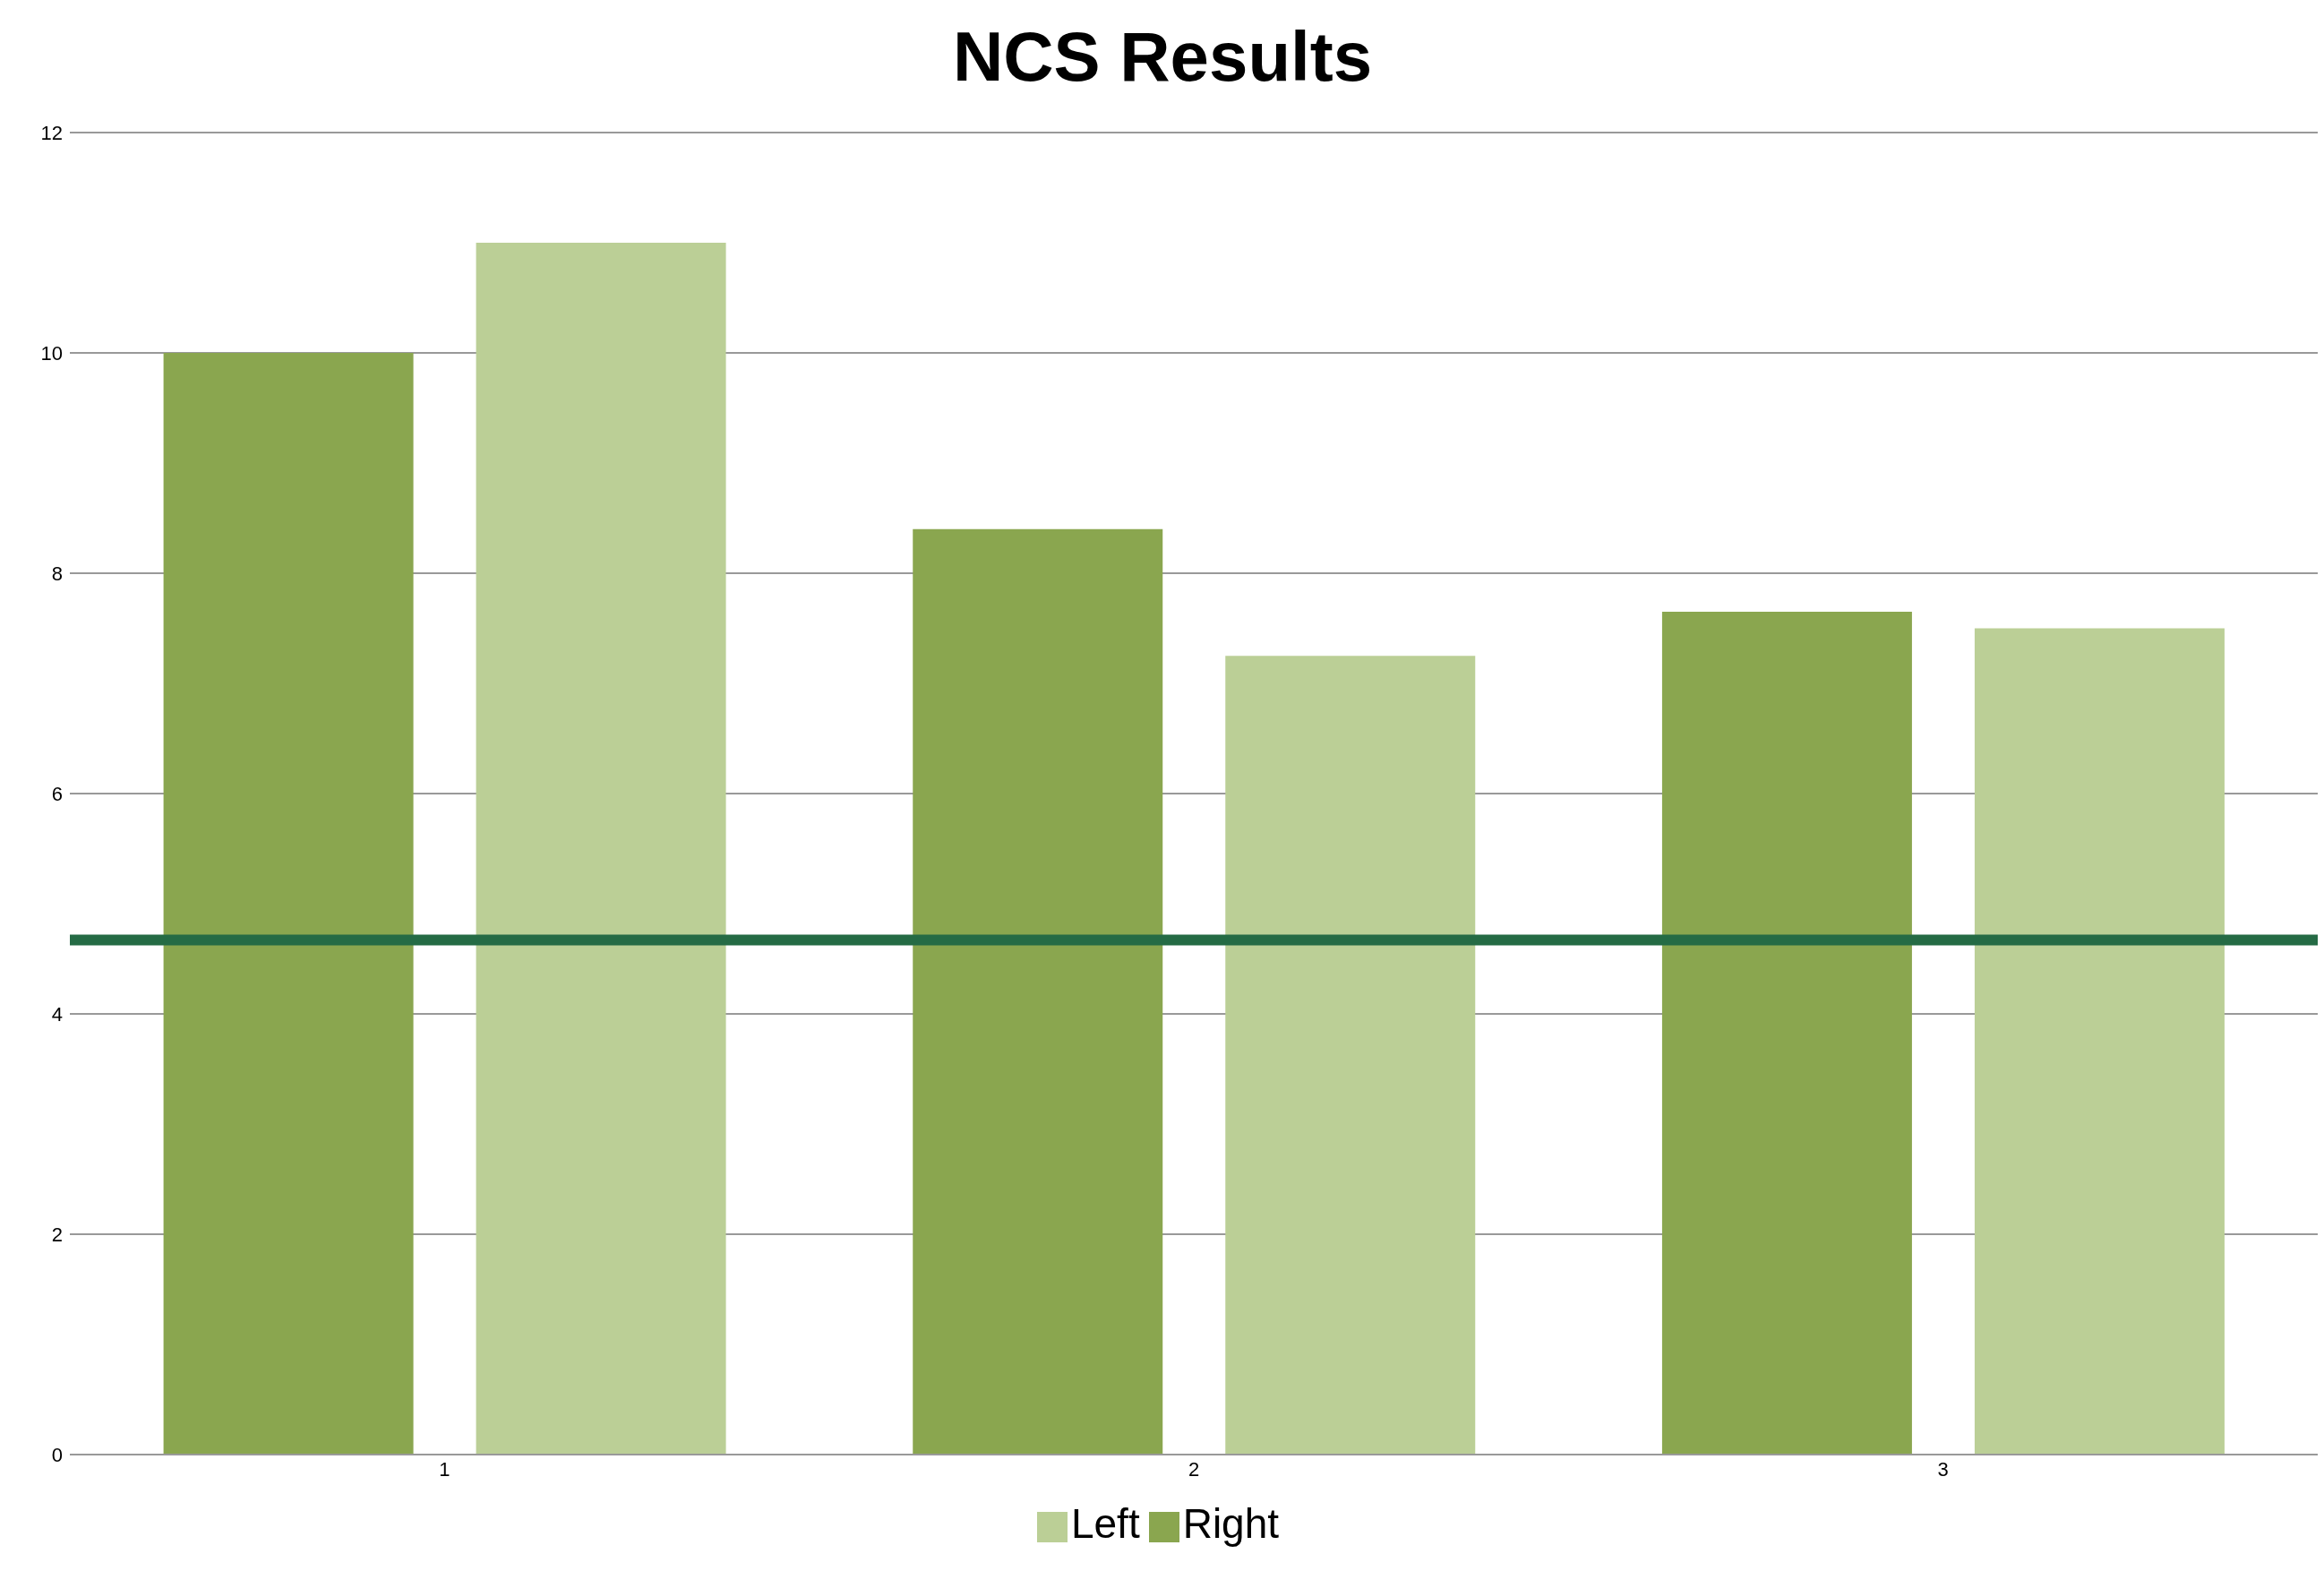  I want to click on legend-label: Right, so click(1231, 1523).